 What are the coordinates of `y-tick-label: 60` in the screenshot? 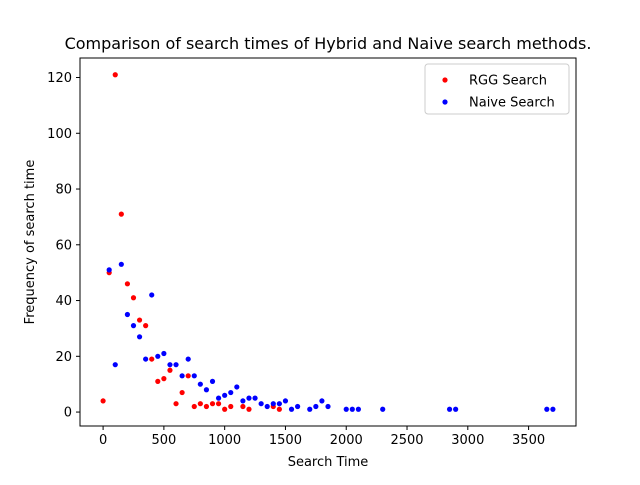 It's located at (63, 245).